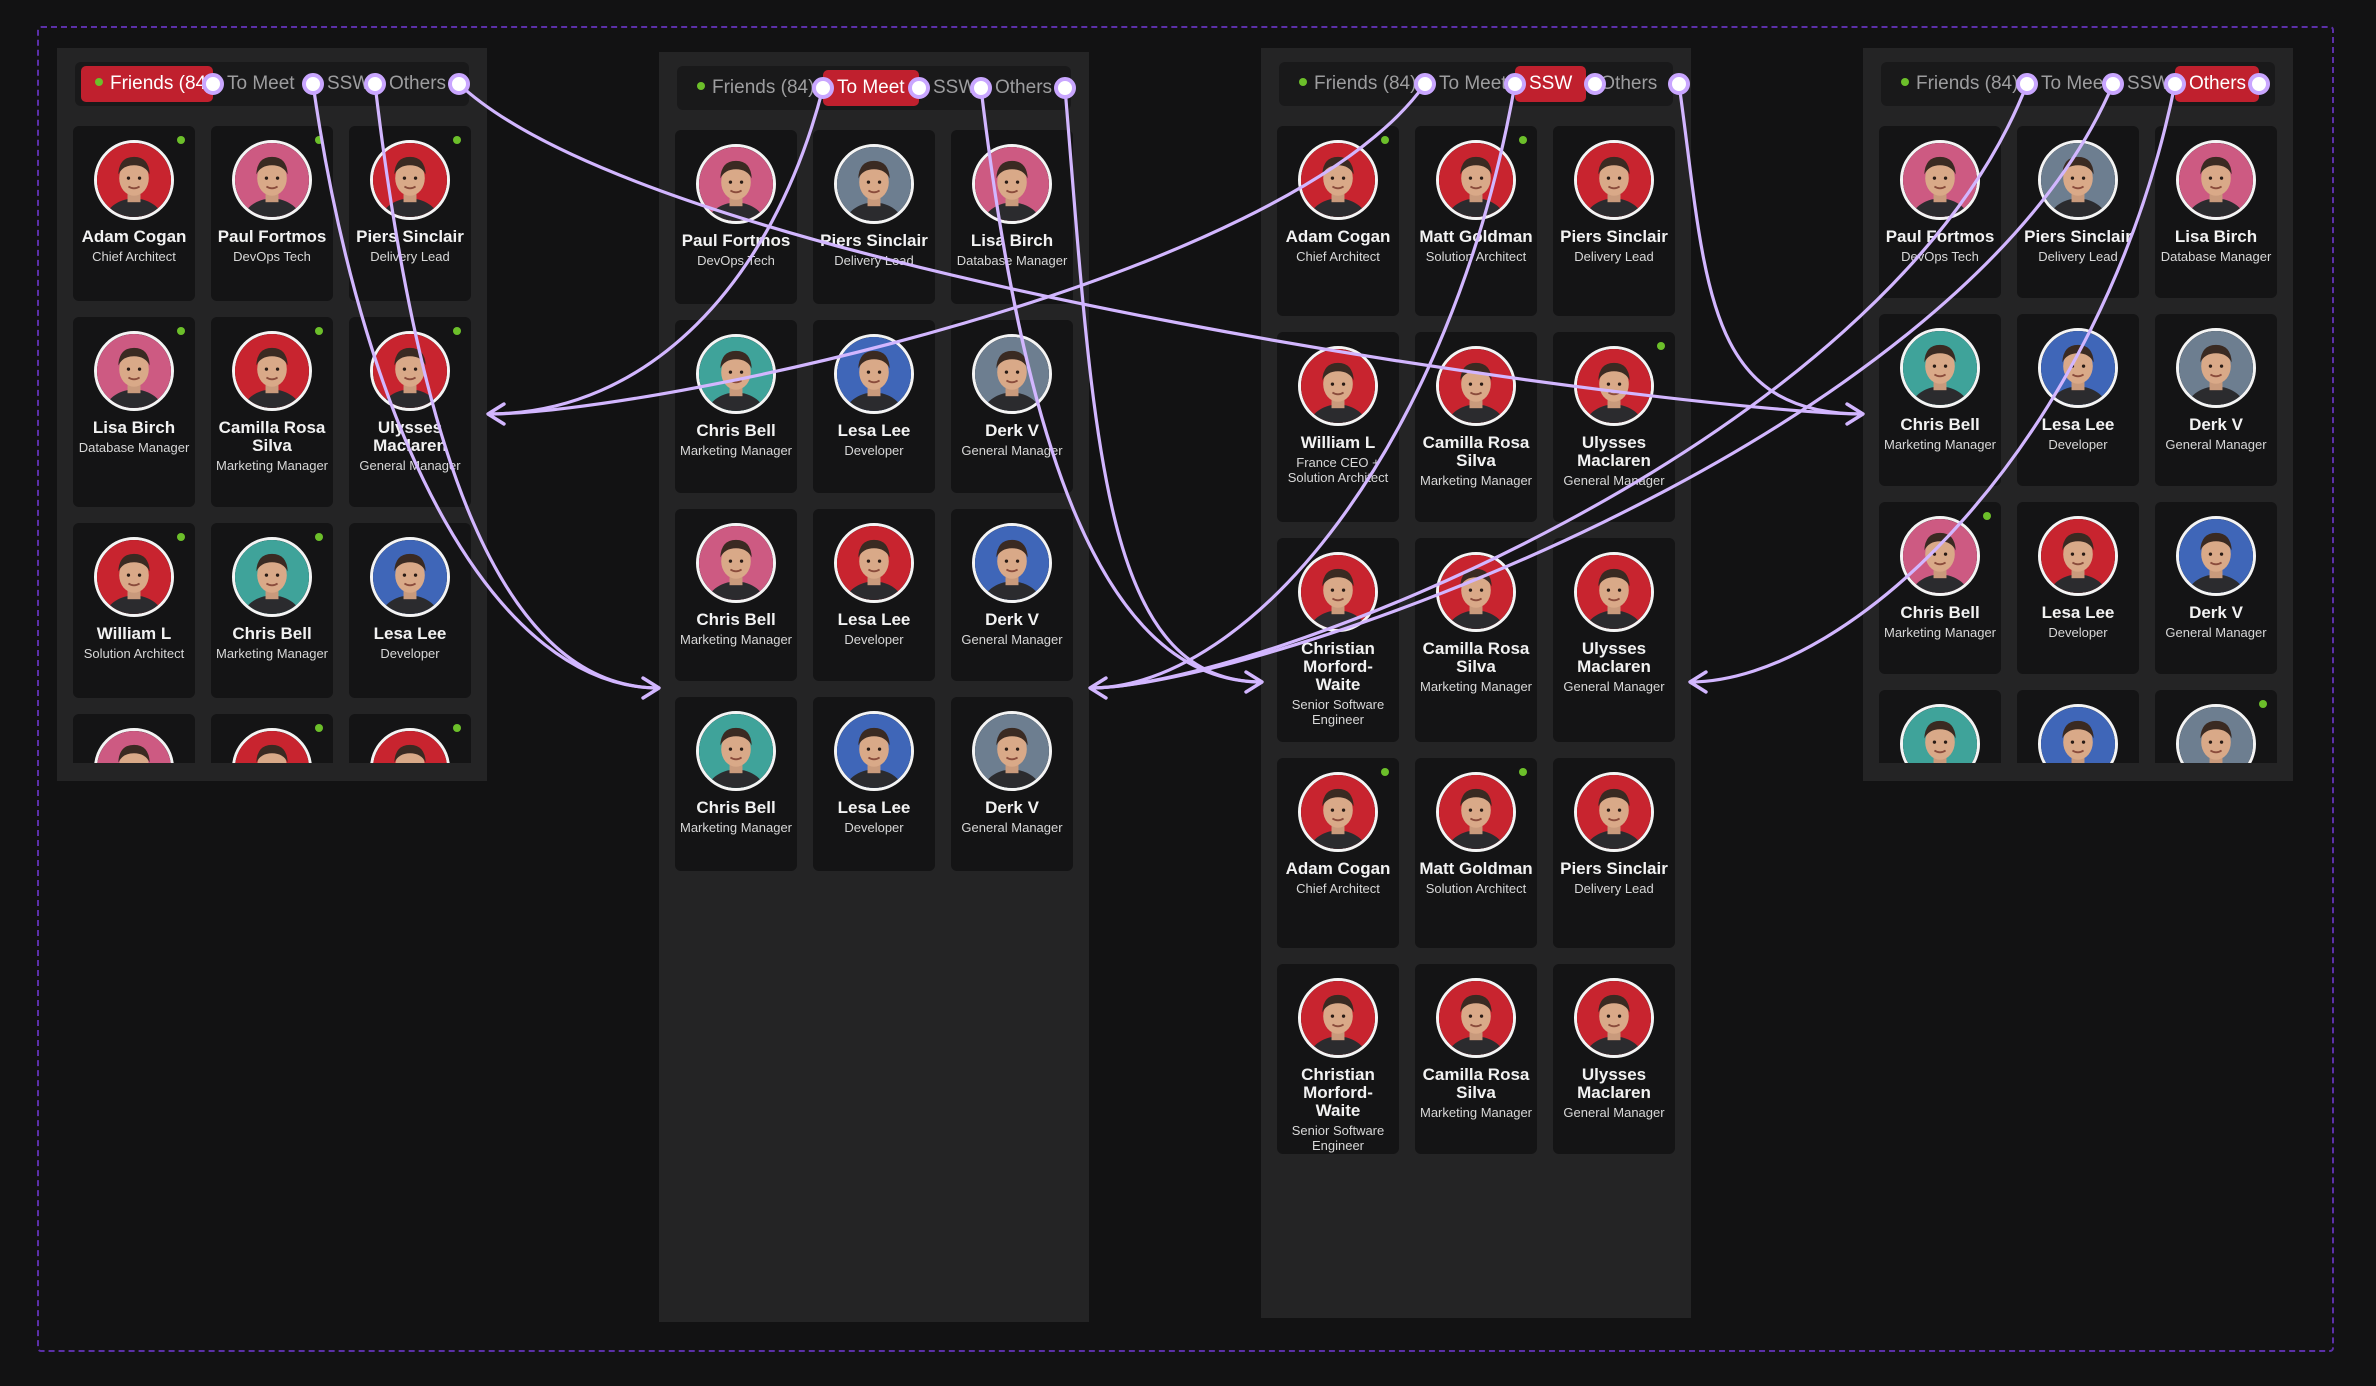 The height and width of the screenshot is (1386, 2376). Describe the element at coordinates (1476, 657) in the screenshot. I see `contact-name-text: Camilla Rosa Silva` at that location.